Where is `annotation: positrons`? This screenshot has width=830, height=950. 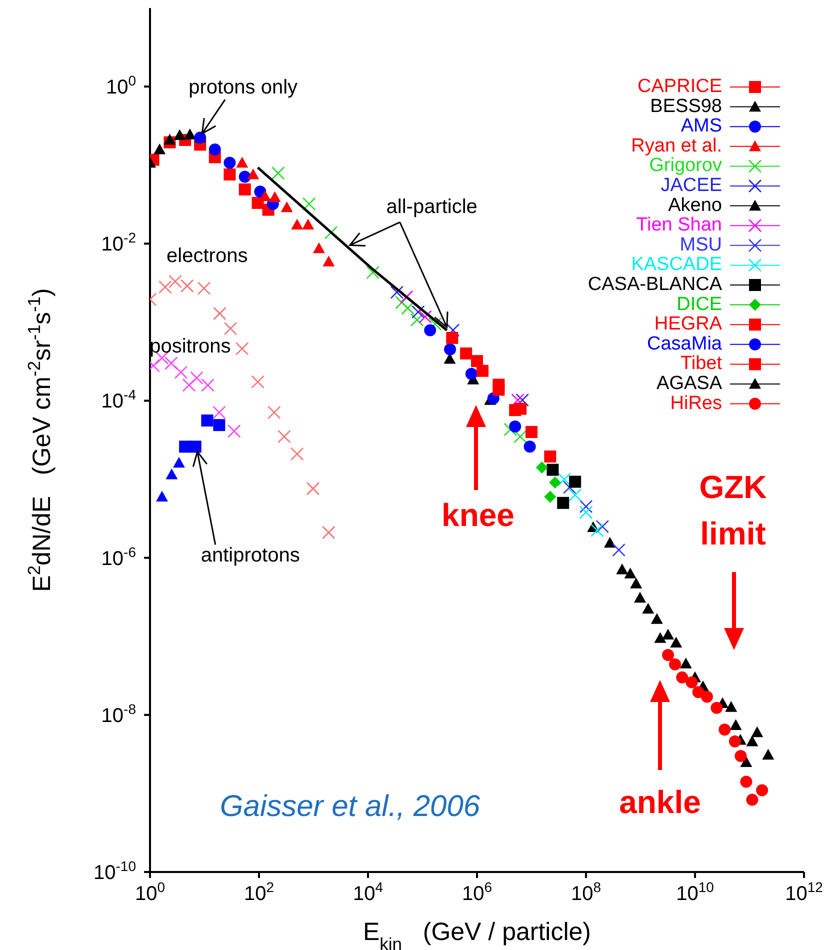 annotation: positrons is located at coordinates (190, 347).